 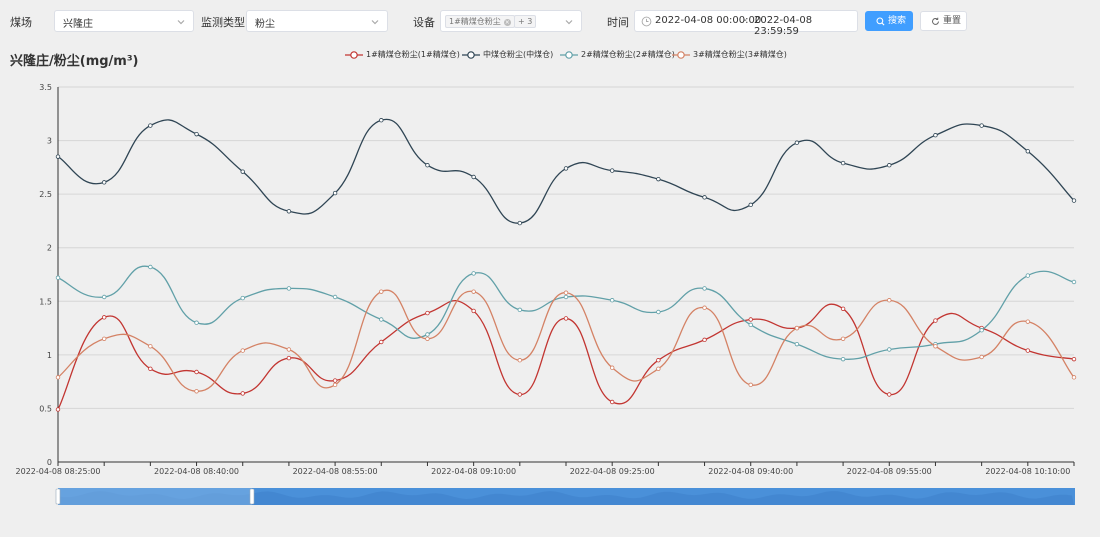 I want to click on x-tick-label: 2022-04-08 08:25:00, so click(x=58, y=471).